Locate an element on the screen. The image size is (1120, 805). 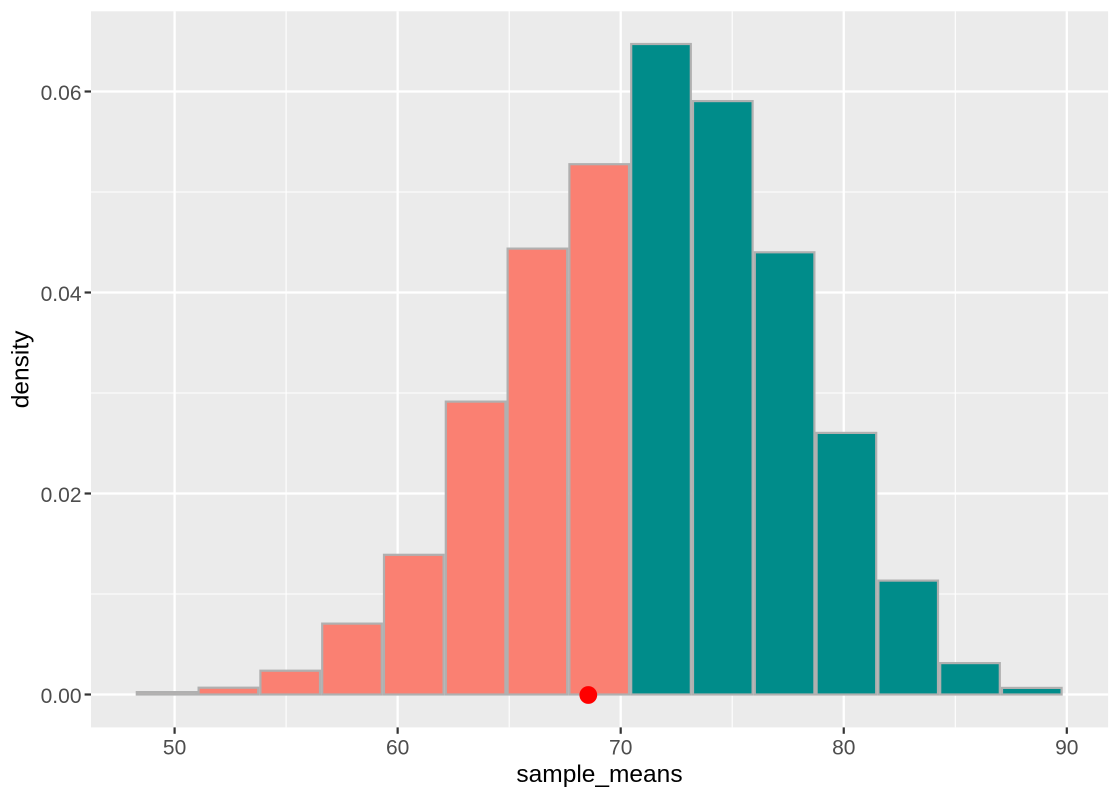
svg-text: 0.02 is located at coordinates (61, 495).